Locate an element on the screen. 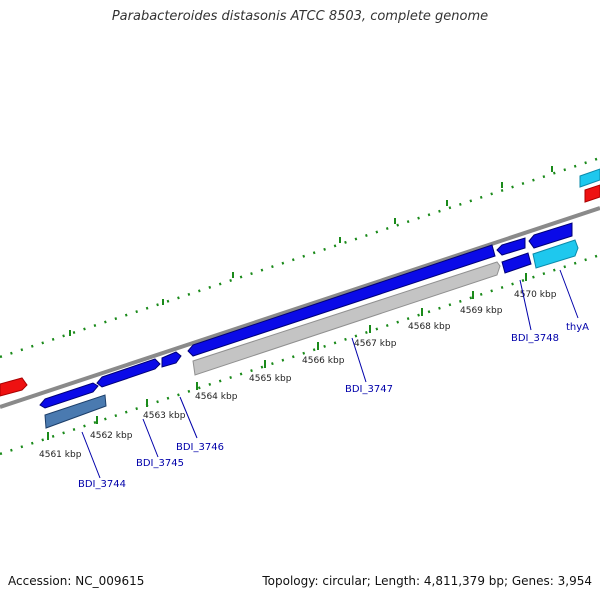 This screenshot has height=600, width=600. scale-label: 4566 kbp is located at coordinates (323, 361).